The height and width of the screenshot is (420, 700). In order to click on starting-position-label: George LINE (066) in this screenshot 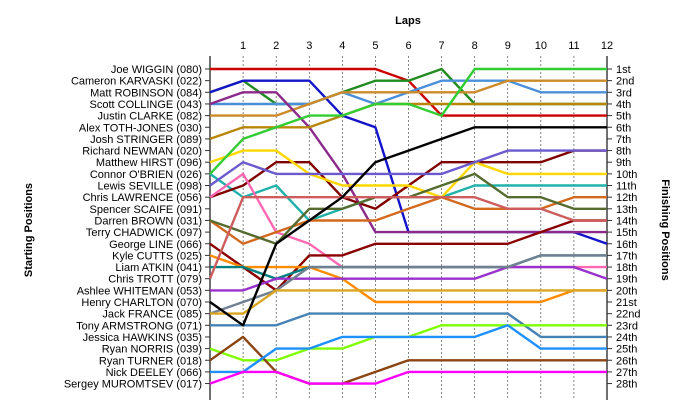, I will do `click(155, 245)`.